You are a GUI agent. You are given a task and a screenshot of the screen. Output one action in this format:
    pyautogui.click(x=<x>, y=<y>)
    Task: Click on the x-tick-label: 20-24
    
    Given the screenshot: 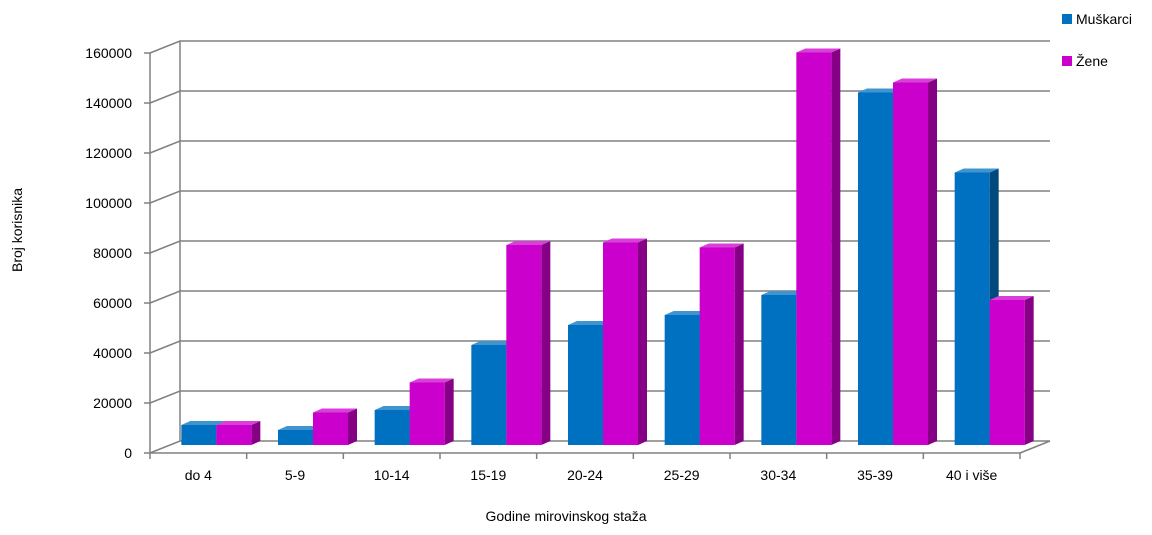 What is the action you would take?
    pyautogui.click(x=585, y=475)
    